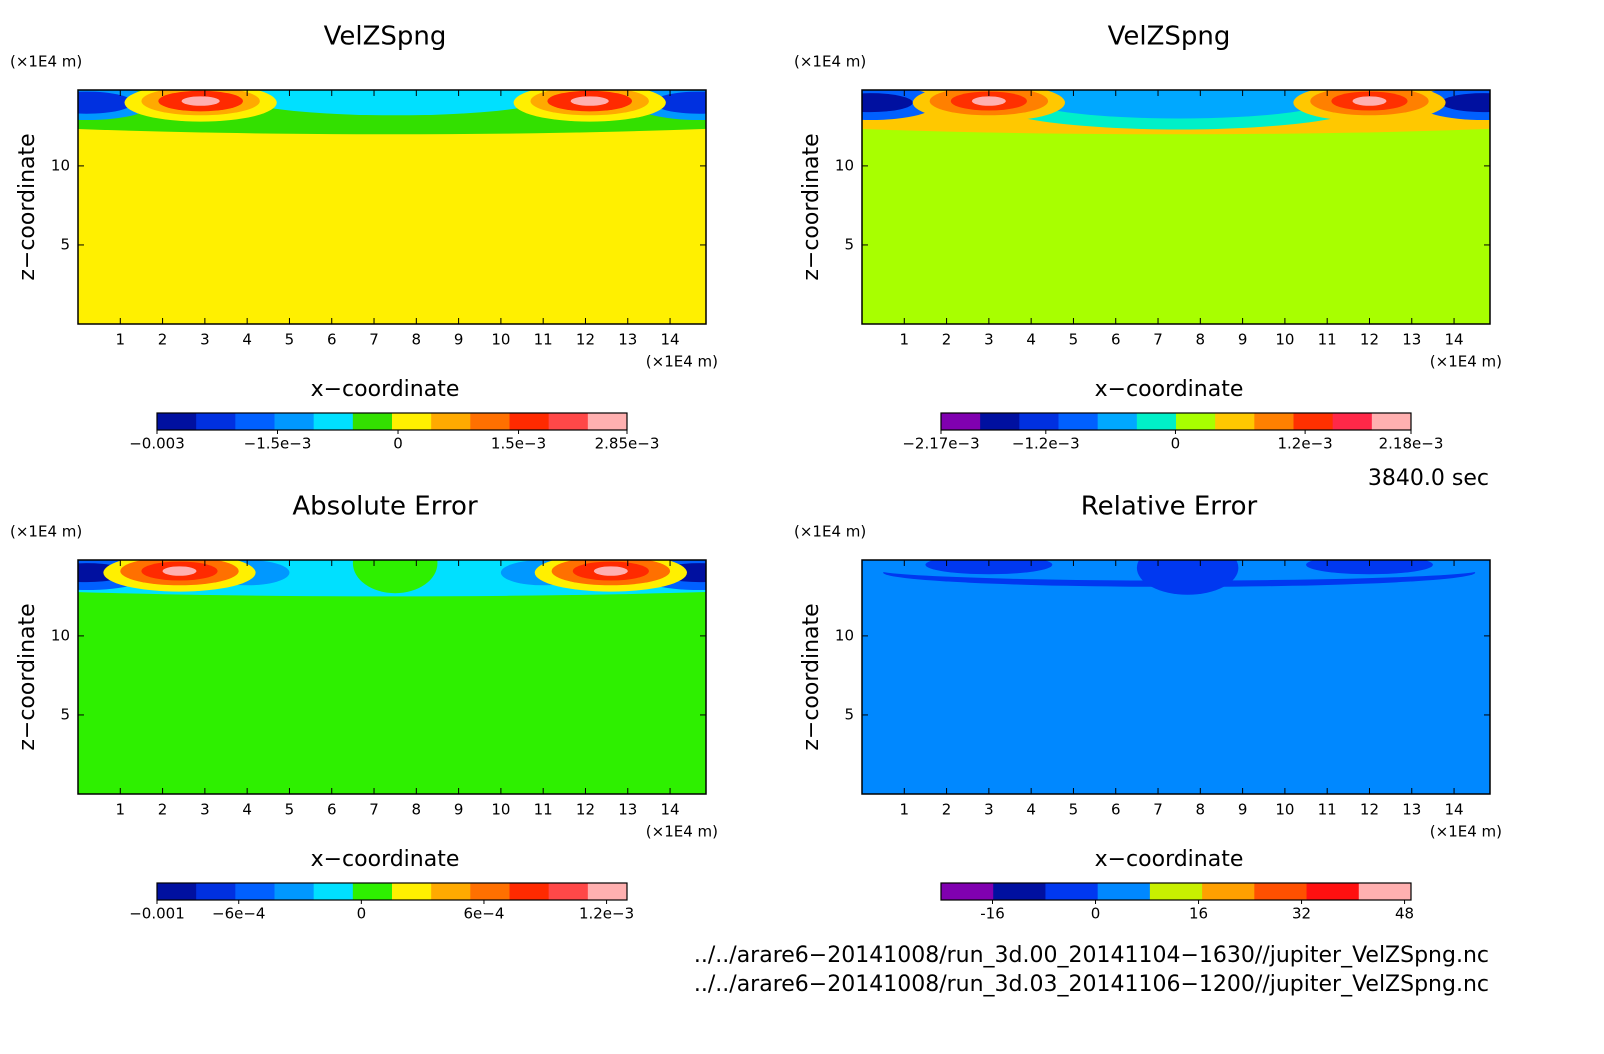 Image resolution: width=1604 pixels, height=1054 pixels. What do you see at coordinates (238, 914) in the screenshot?
I see `colorbar-tick-label: −6e−4` at bounding box center [238, 914].